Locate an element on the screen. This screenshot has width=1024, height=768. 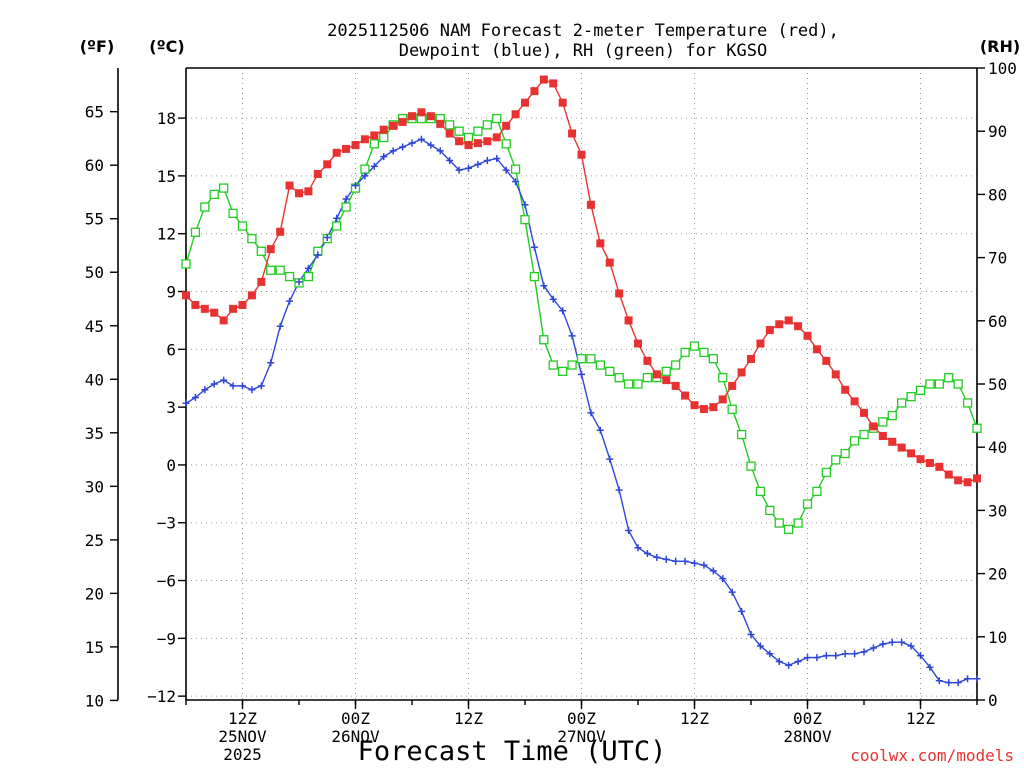
fahrenheit-tick-label: 30 is located at coordinates (94, 486).